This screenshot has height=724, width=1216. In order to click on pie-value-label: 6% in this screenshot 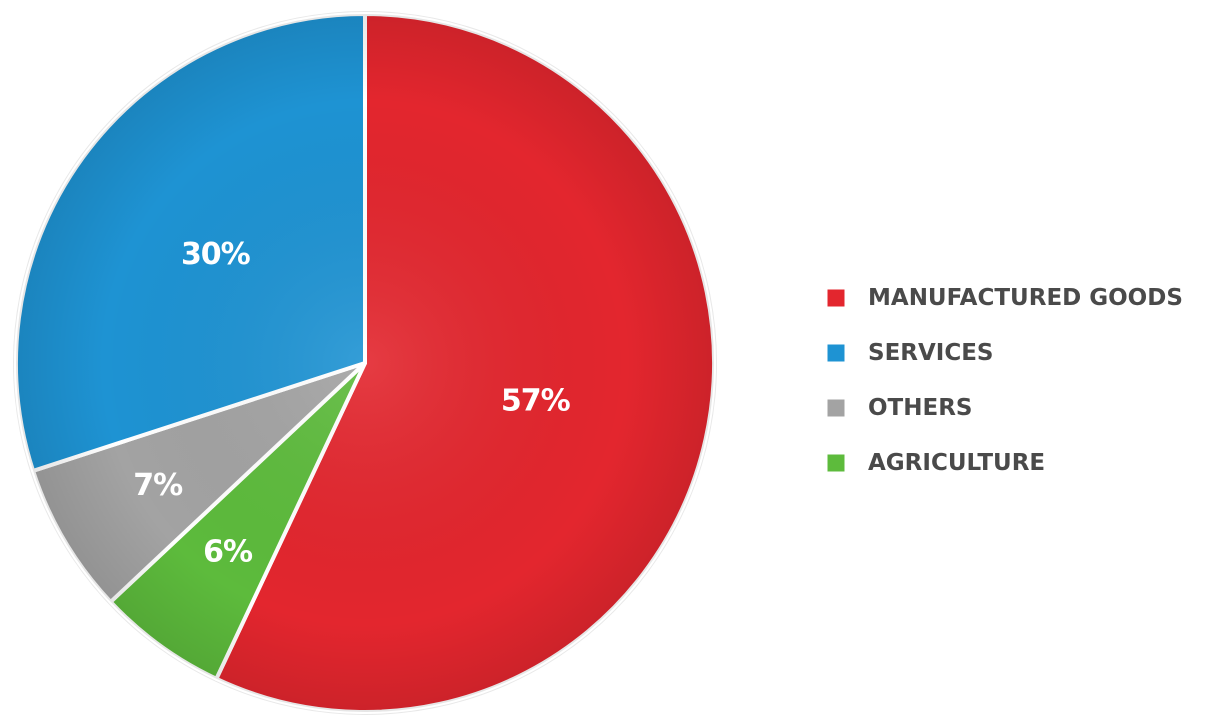, I will do `click(228, 552)`.